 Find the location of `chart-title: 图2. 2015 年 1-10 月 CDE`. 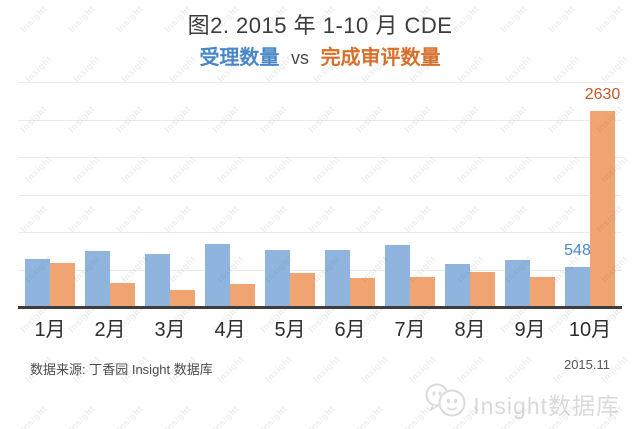

chart-title: 图2. 2015 年 1-10 月 CDE is located at coordinates (320, 25).